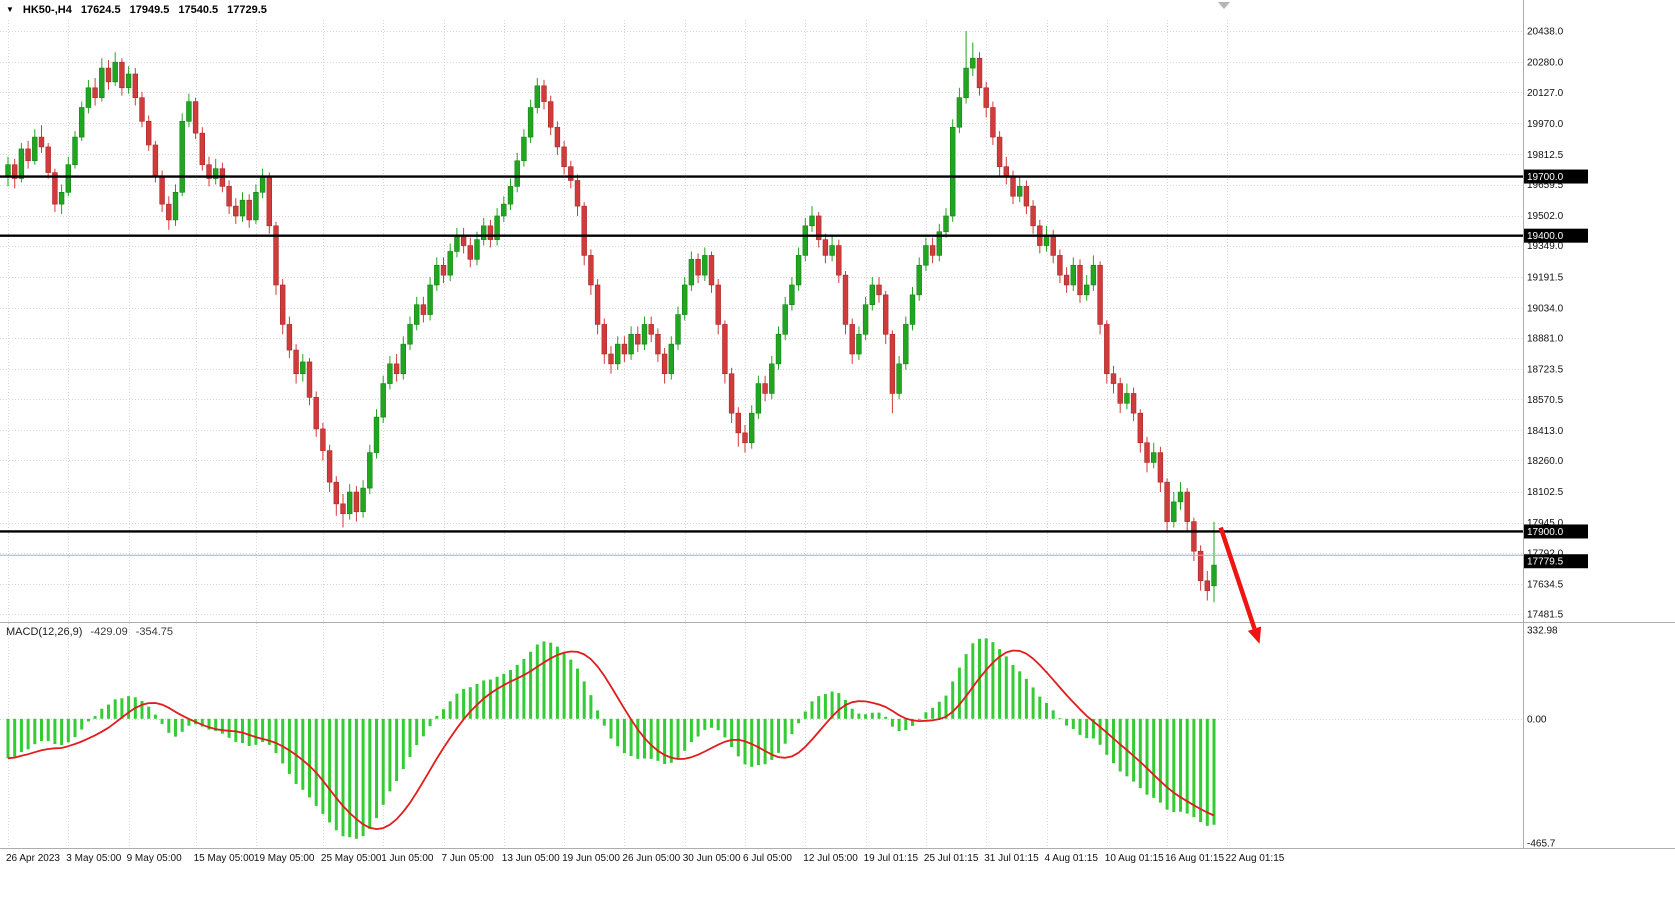 The width and height of the screenshot is (1675, 900). Describe the element at coordinates (1545, 277) in the screenshot. I see `price-axis-label: 19191.5` at that location.